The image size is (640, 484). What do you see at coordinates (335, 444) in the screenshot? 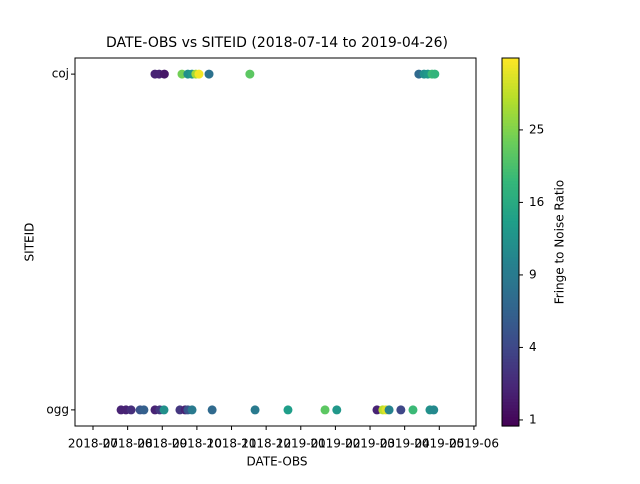
I see `x-tick-label: 2019-02` at bounding box center [335, 444].